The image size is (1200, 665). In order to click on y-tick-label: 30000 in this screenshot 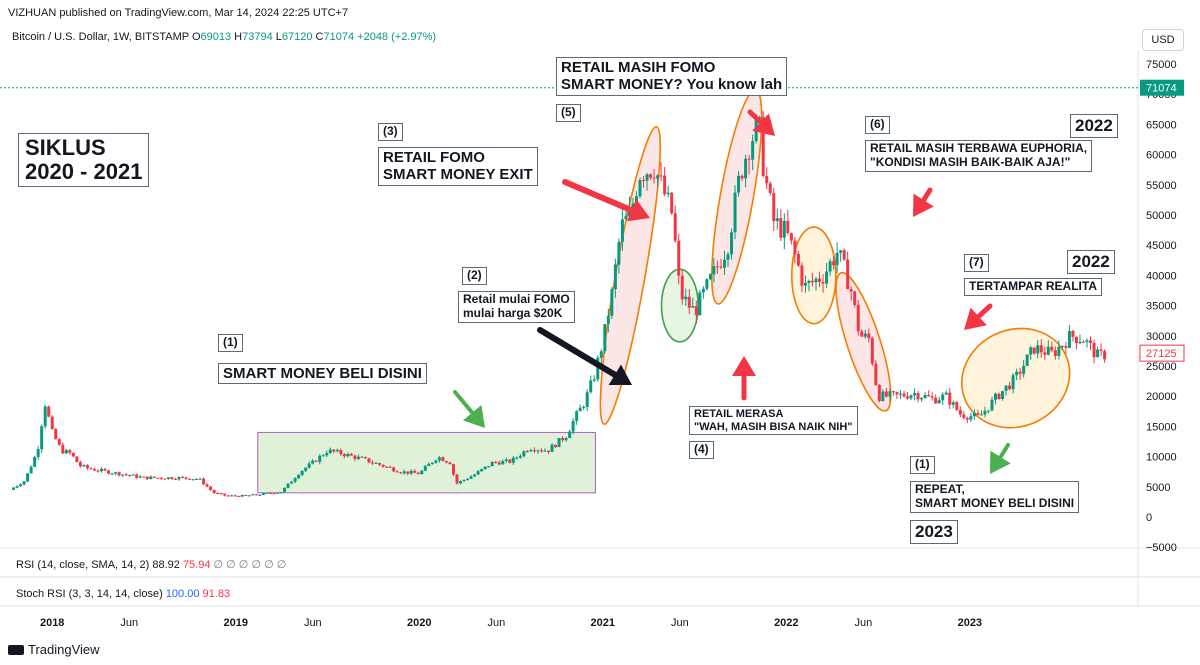, I will do `click(1161, 337)`.